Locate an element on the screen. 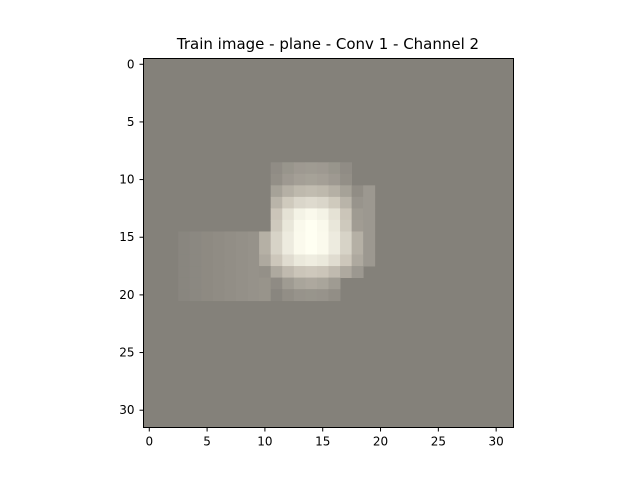  x-tick-label: 5 is located at coordinates (207, 442).